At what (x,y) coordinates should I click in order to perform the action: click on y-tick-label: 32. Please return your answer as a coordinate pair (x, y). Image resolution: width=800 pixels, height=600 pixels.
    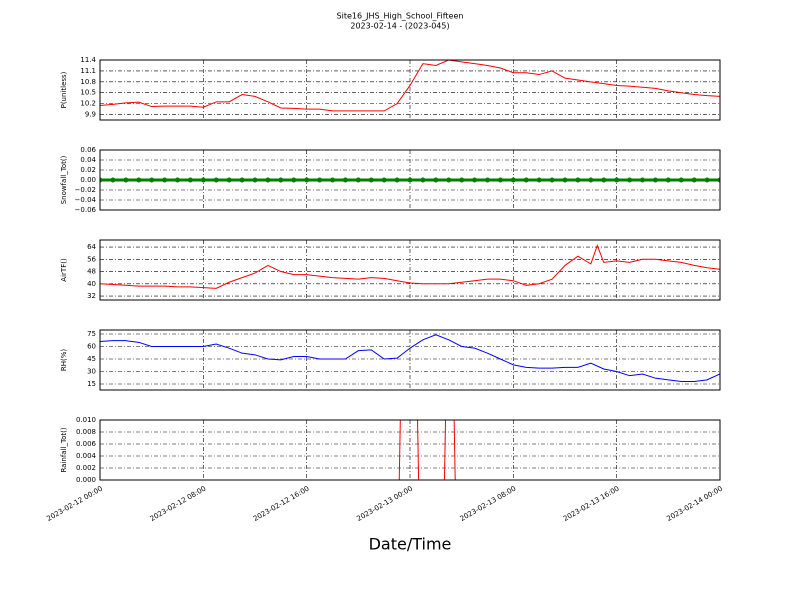
    Looking at the image, I should click on (91, 296).